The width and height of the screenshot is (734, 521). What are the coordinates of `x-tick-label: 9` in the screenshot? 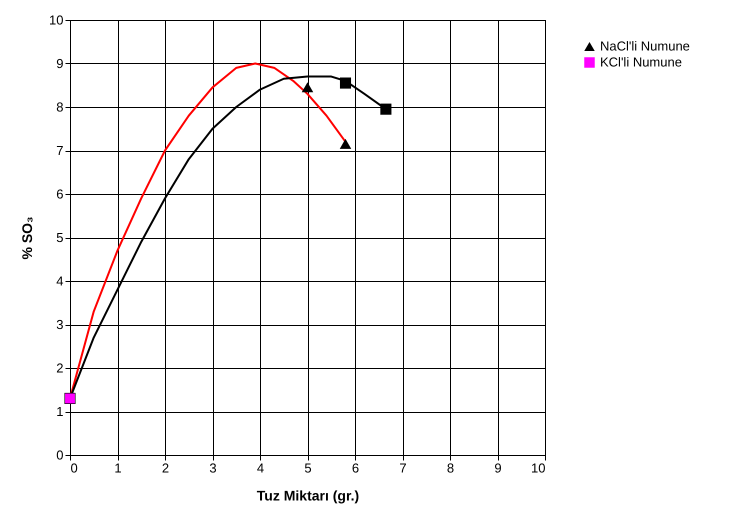 It's located at (498, 468).